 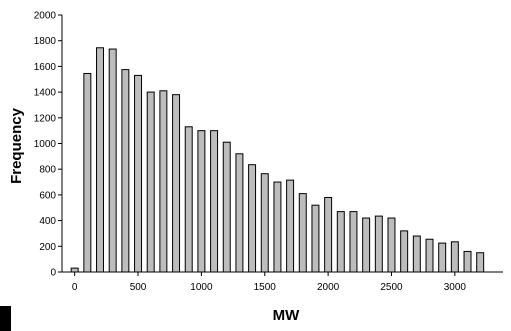 What do you see at coordinates (391, 287) in the screenshot?
I see `x-tick-label: 2500` at bounding box center [391, 287].